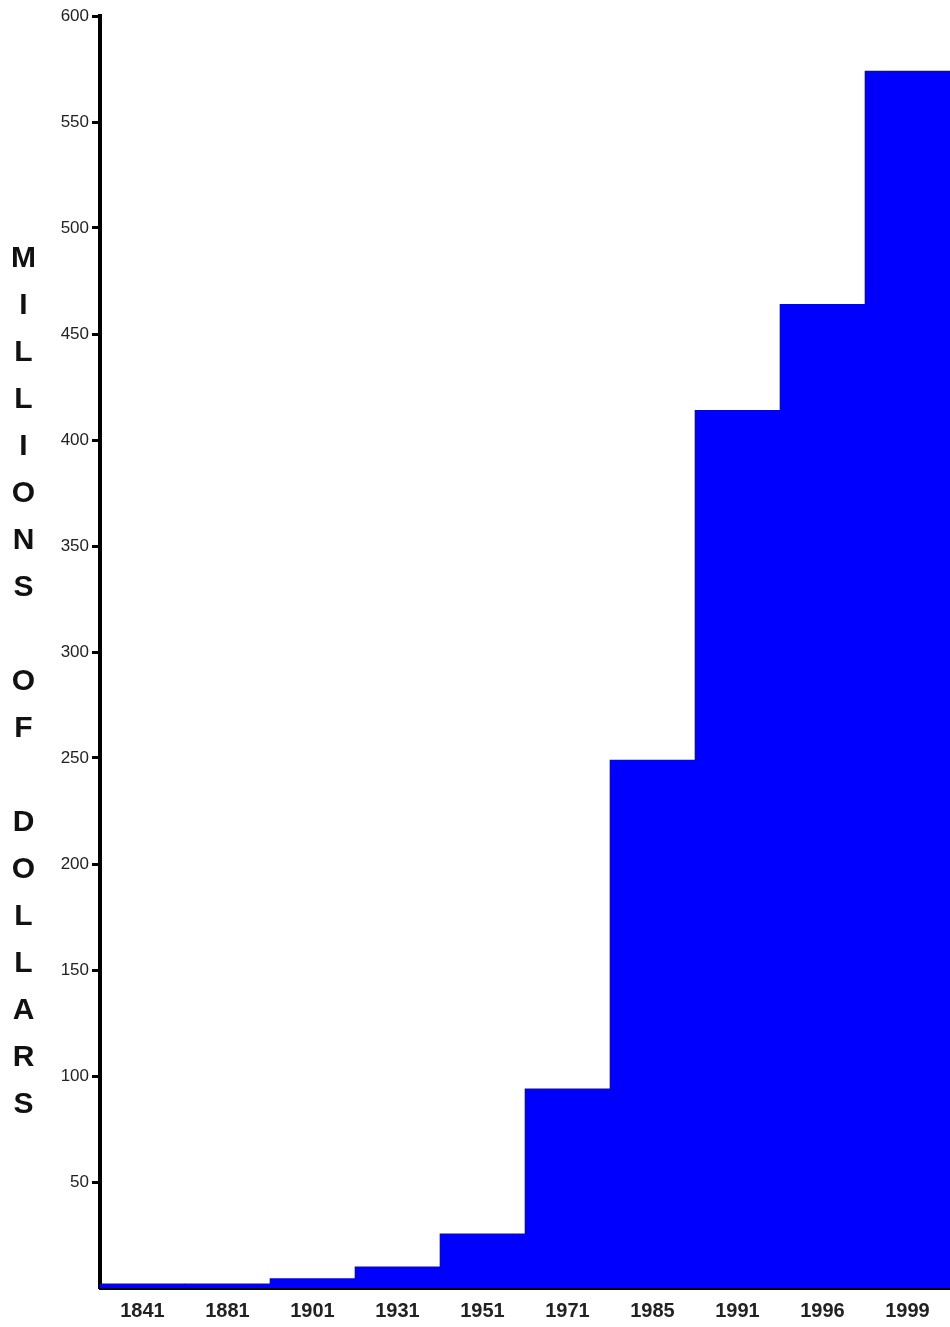 This screenshot has height=1327, width=950. What do you see at coordinates (482, 1309) in the screenshot?
I see `x-tick-label: 1951` at bounding box center [482, 1309].